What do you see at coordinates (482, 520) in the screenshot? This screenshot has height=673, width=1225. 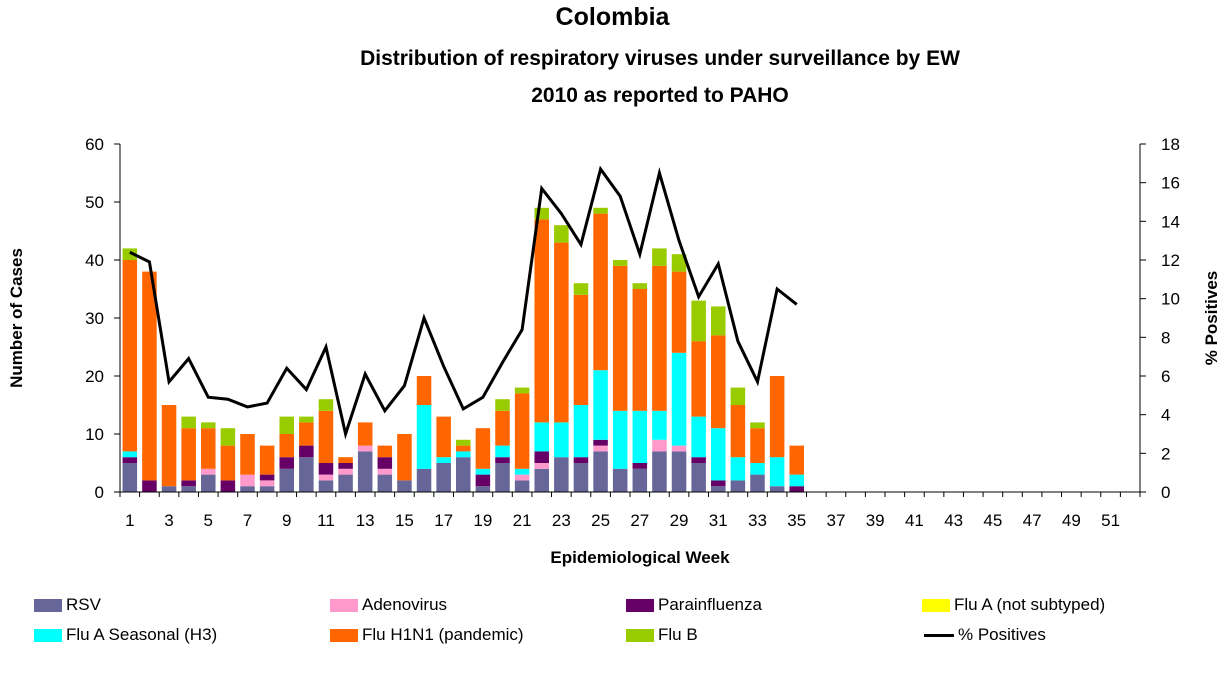 I see `x-tick-label: 19` at bounding box center [482, 520].